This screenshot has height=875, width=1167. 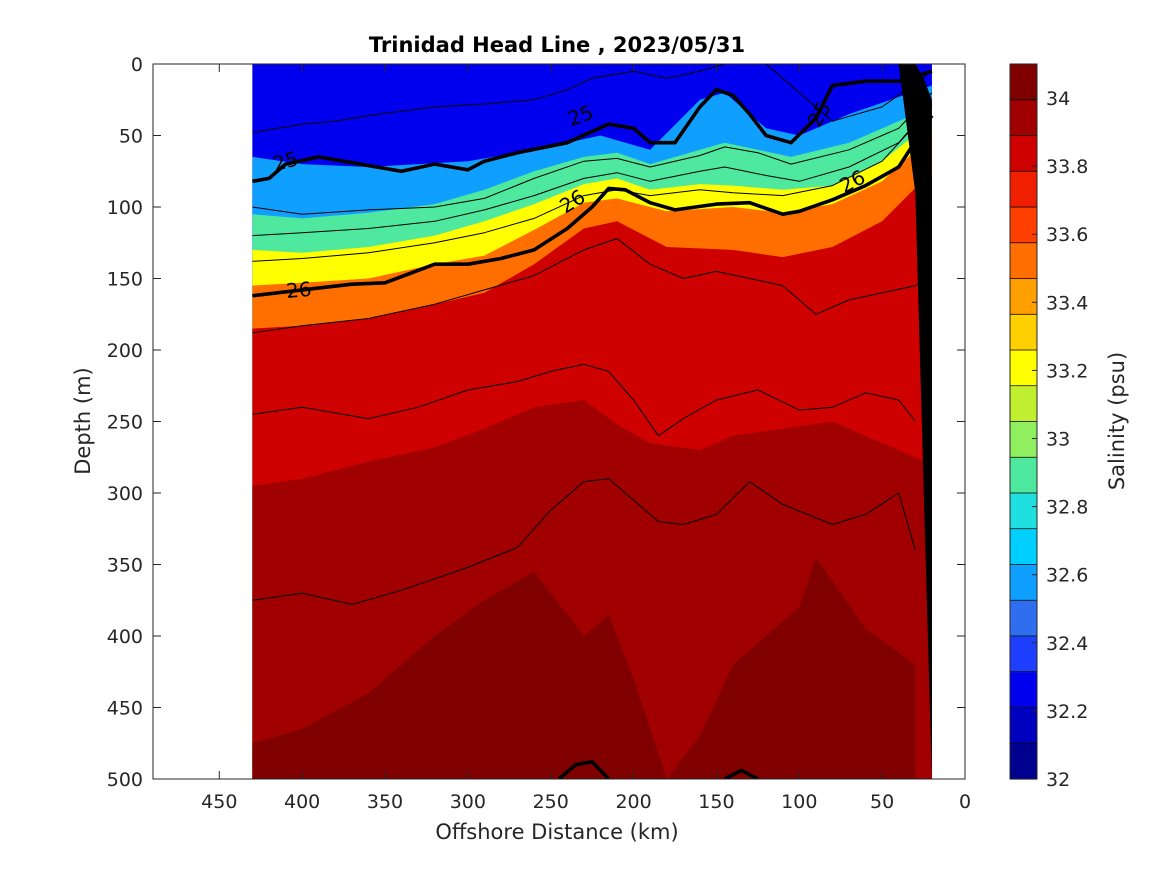 I want to click on y-tick-label: 0, so click(x=137, y=65).